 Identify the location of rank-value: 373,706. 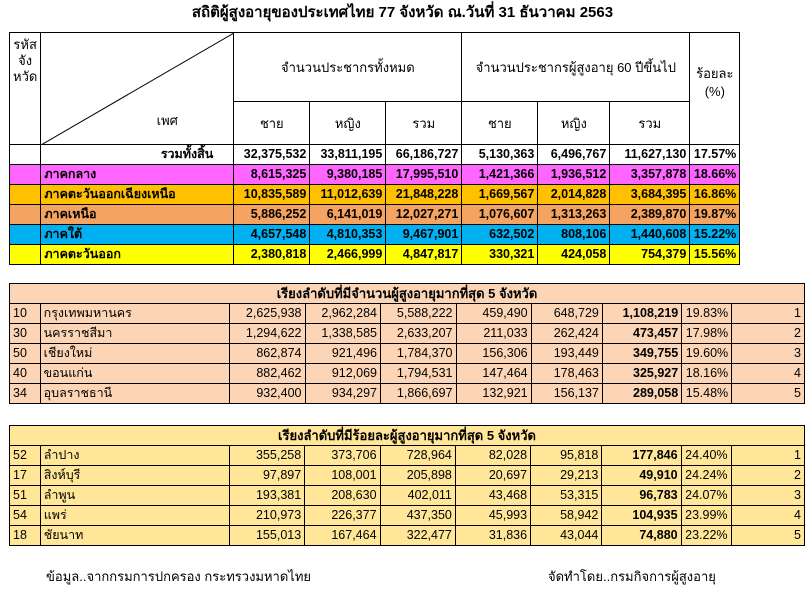
(342, 455).